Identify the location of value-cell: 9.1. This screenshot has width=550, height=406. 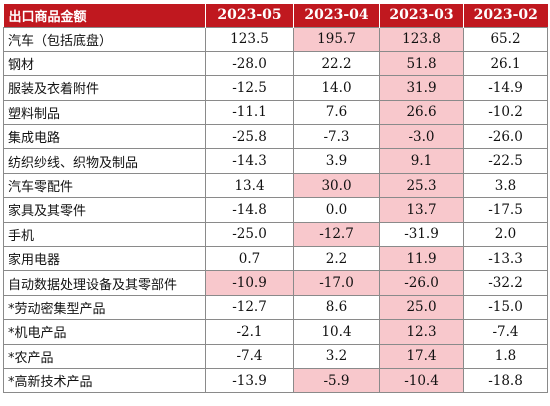
(421, 161).